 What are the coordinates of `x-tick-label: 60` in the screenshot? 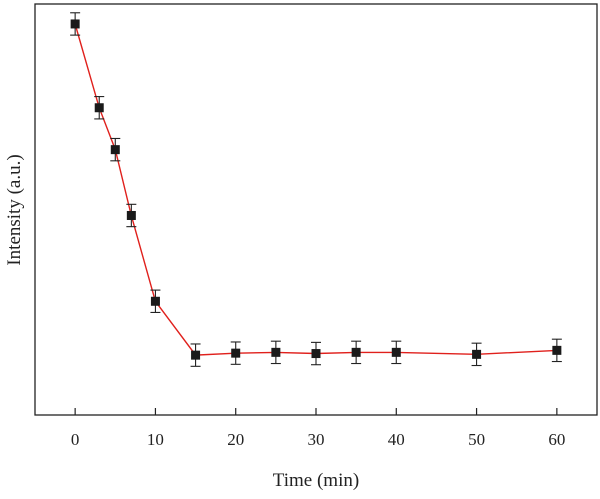 It's located at (556, 439).